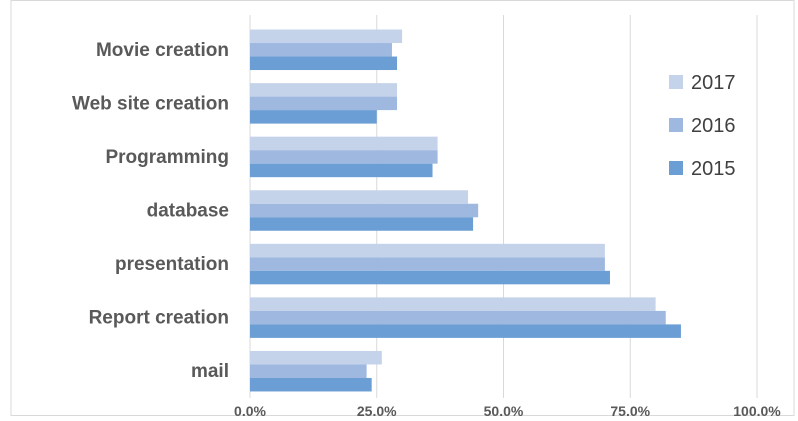  Describe the element at coordinates (313, 117) in the screenshot. I see `bar-web-site-creation-2015` at that location.